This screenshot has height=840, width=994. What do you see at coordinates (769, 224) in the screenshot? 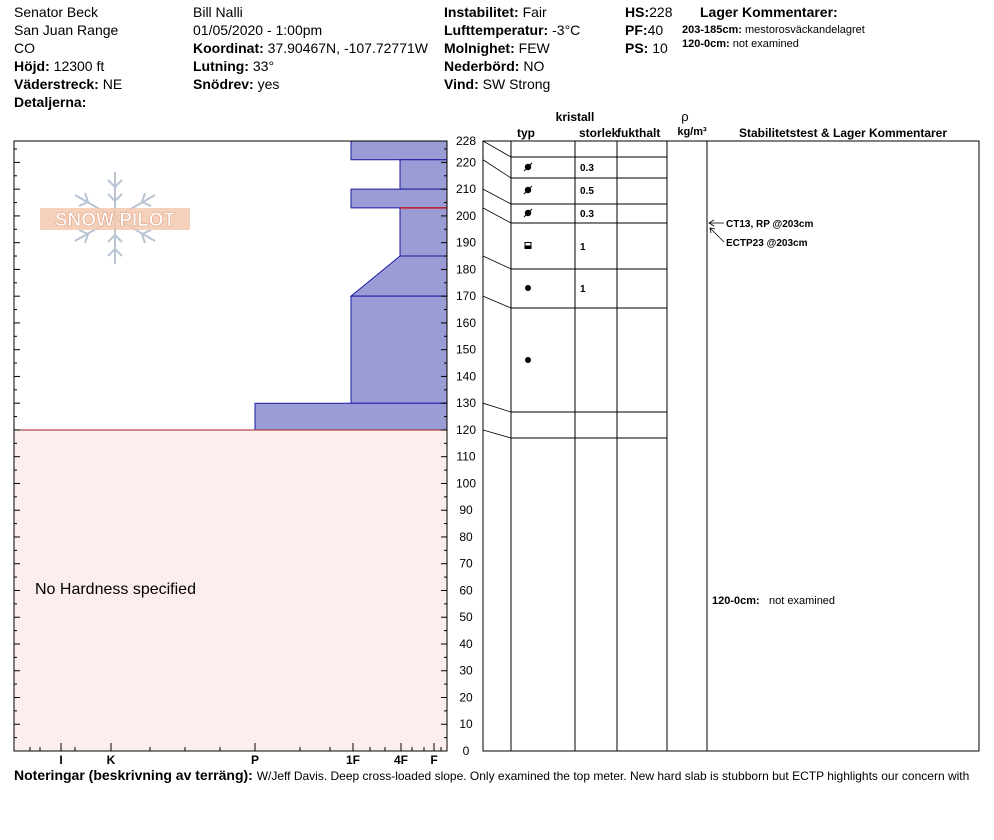
I see `stability-test-1: CT13, RP @203cm` at bounding box center [769, 224].